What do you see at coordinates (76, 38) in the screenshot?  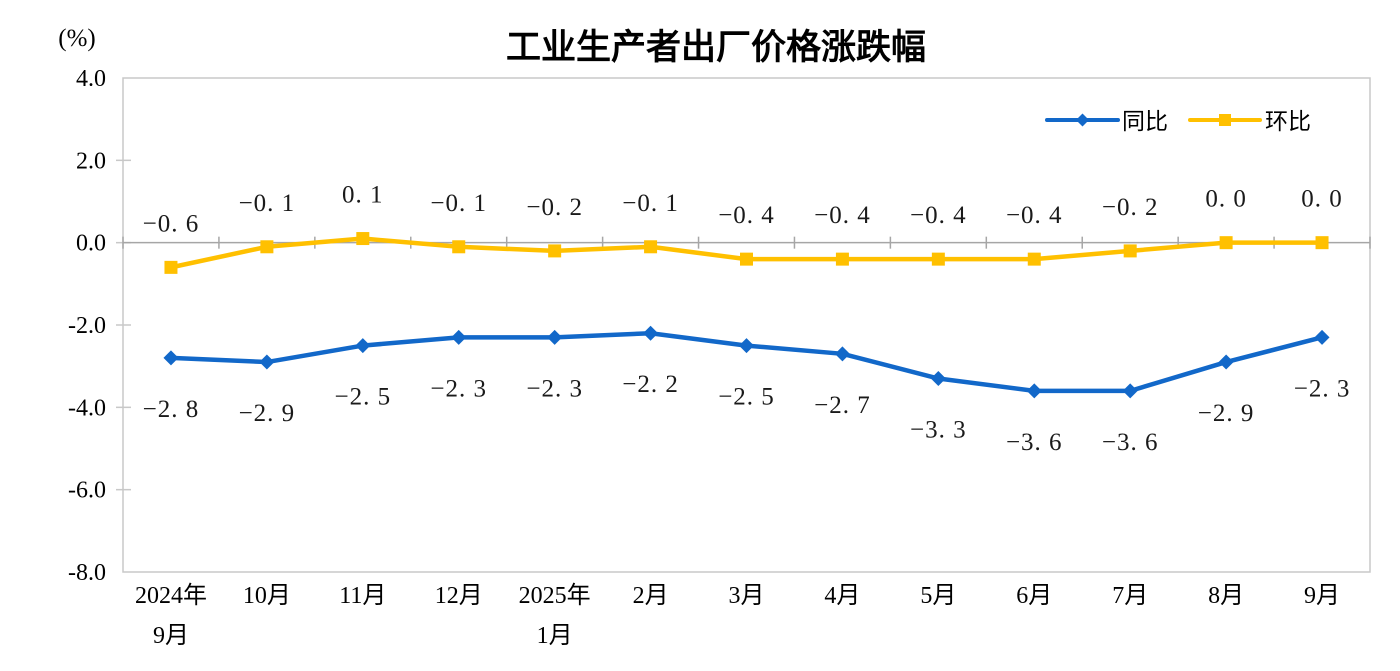 I see `y-axis-unit-label: (%)` at bounding box center [76, 38].